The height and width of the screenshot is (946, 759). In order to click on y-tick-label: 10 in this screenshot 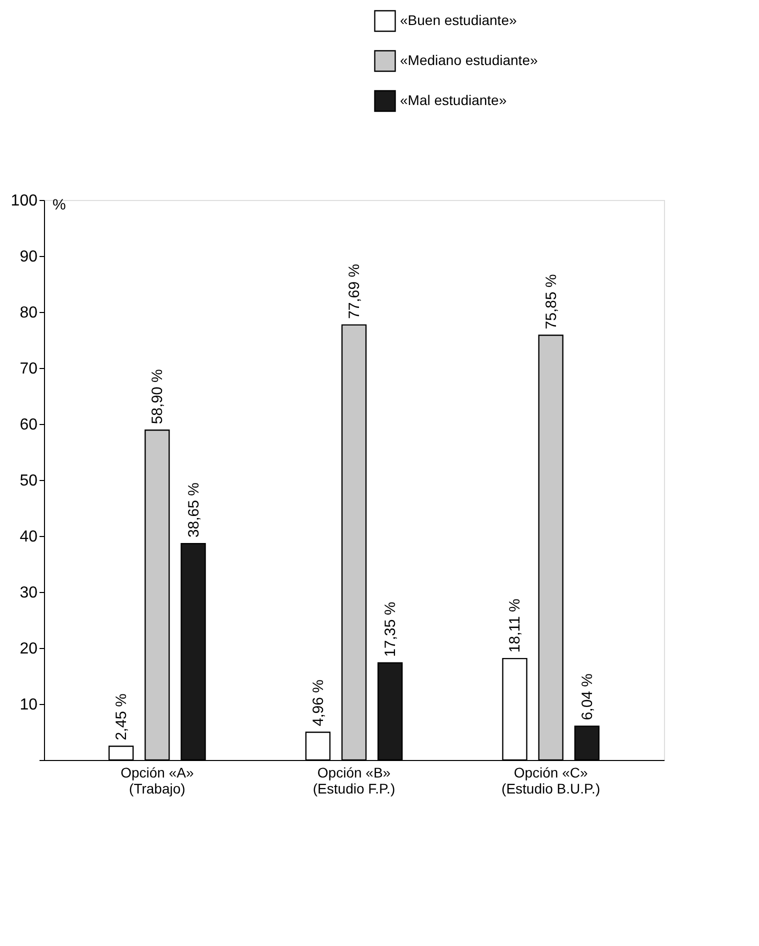, I will do `click(29, 705)`.